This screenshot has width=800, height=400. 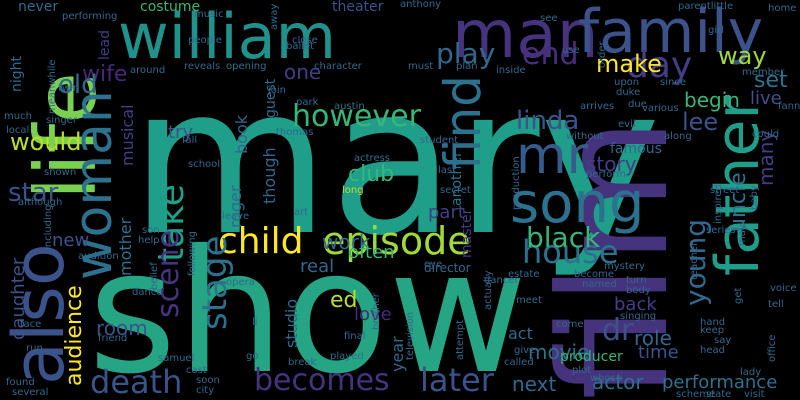 I want to click on word-get: get, so click(x=738, y=295).